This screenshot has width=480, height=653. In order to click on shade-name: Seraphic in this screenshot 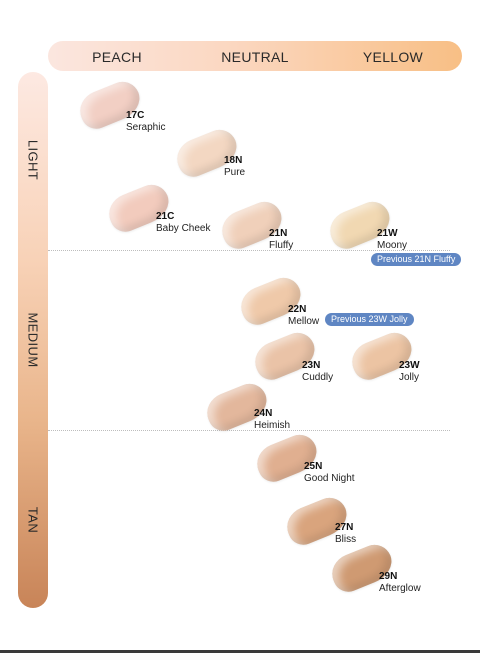, I will do `click(146, 127)`.